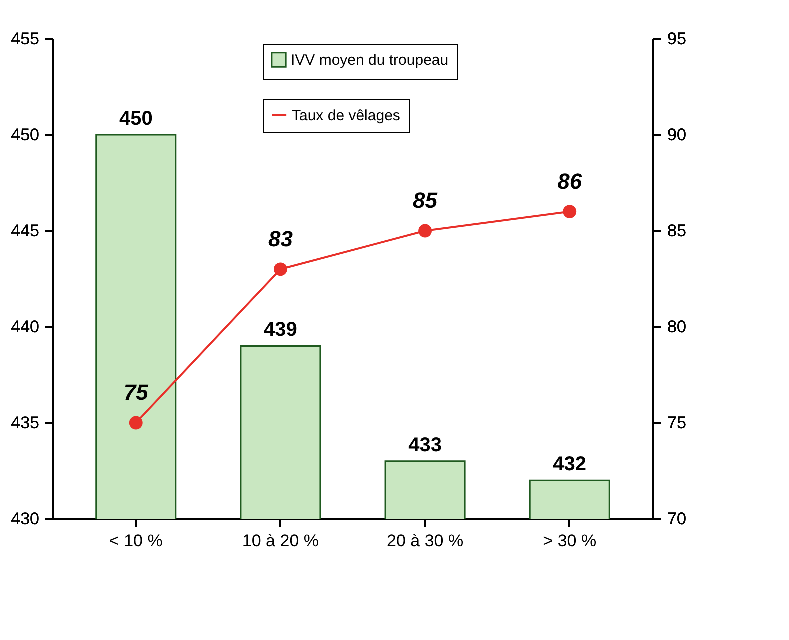 The height and width of the screenshot is (640, 789). I want to click on y-tick-label: 445, so click(25, 231).